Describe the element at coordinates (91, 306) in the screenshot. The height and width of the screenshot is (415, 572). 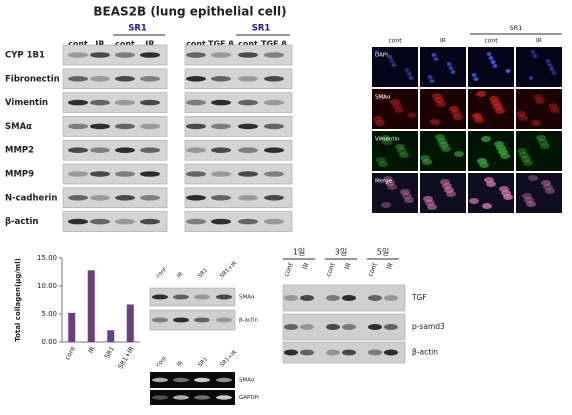
I see `bar` at that location.